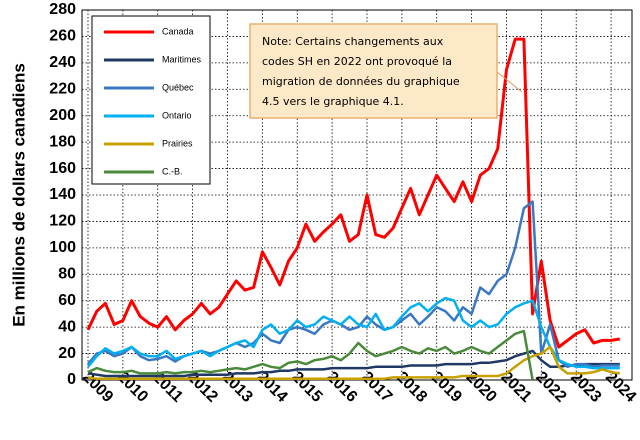  What do you see at coordinates (67, 300) in the screenshot?
I see `y-tick-label: 60` at bounding box center [67, 300].